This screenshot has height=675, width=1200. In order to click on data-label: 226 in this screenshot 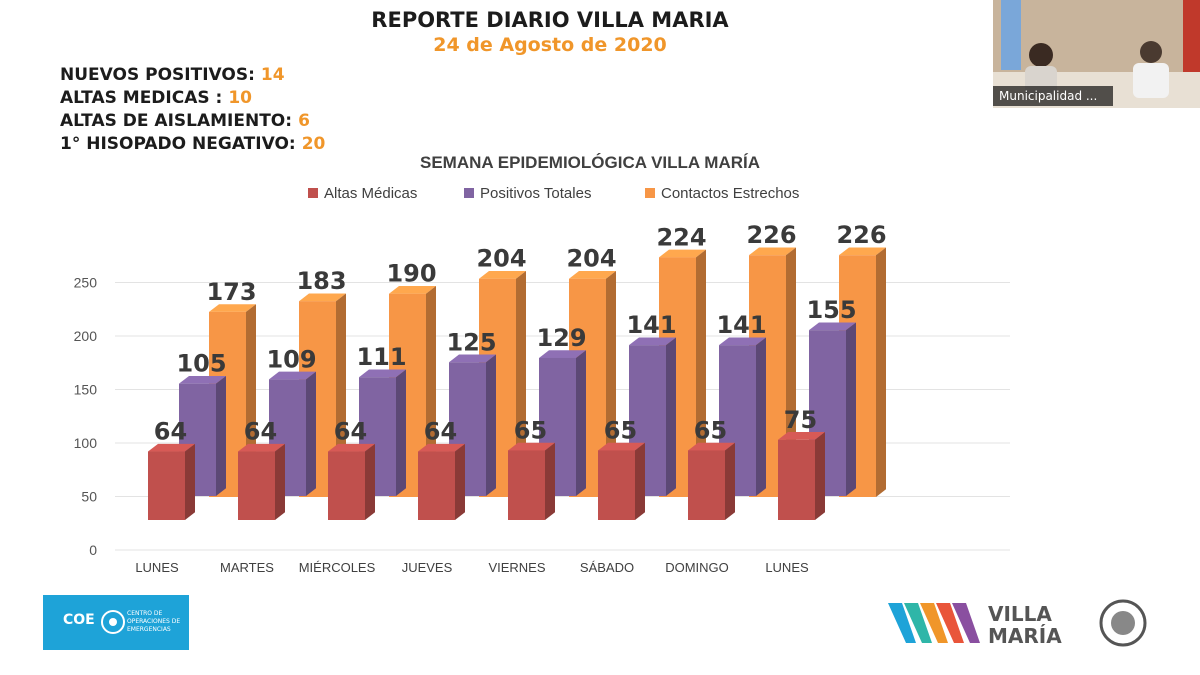, I will do `click(771, 235)`.